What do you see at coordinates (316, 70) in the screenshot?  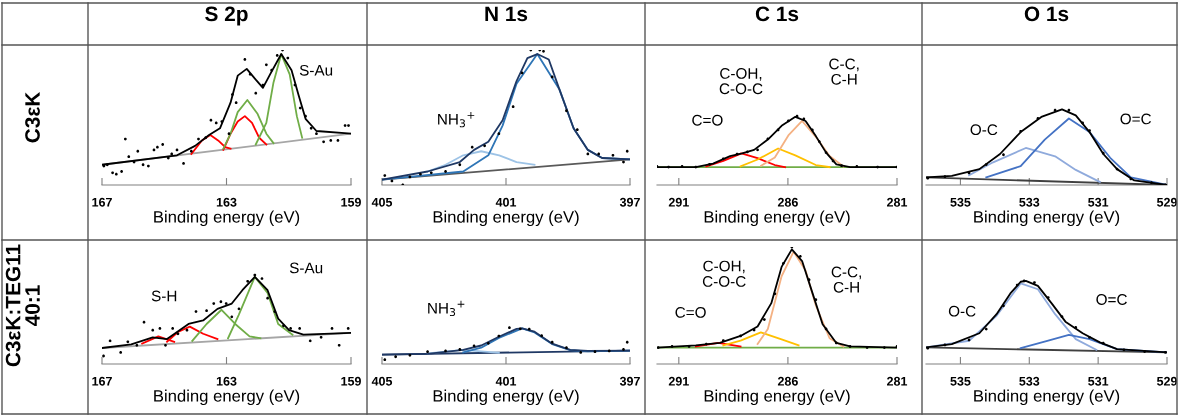 I see `annotation: S-Au` at bounding box center [316, 70].